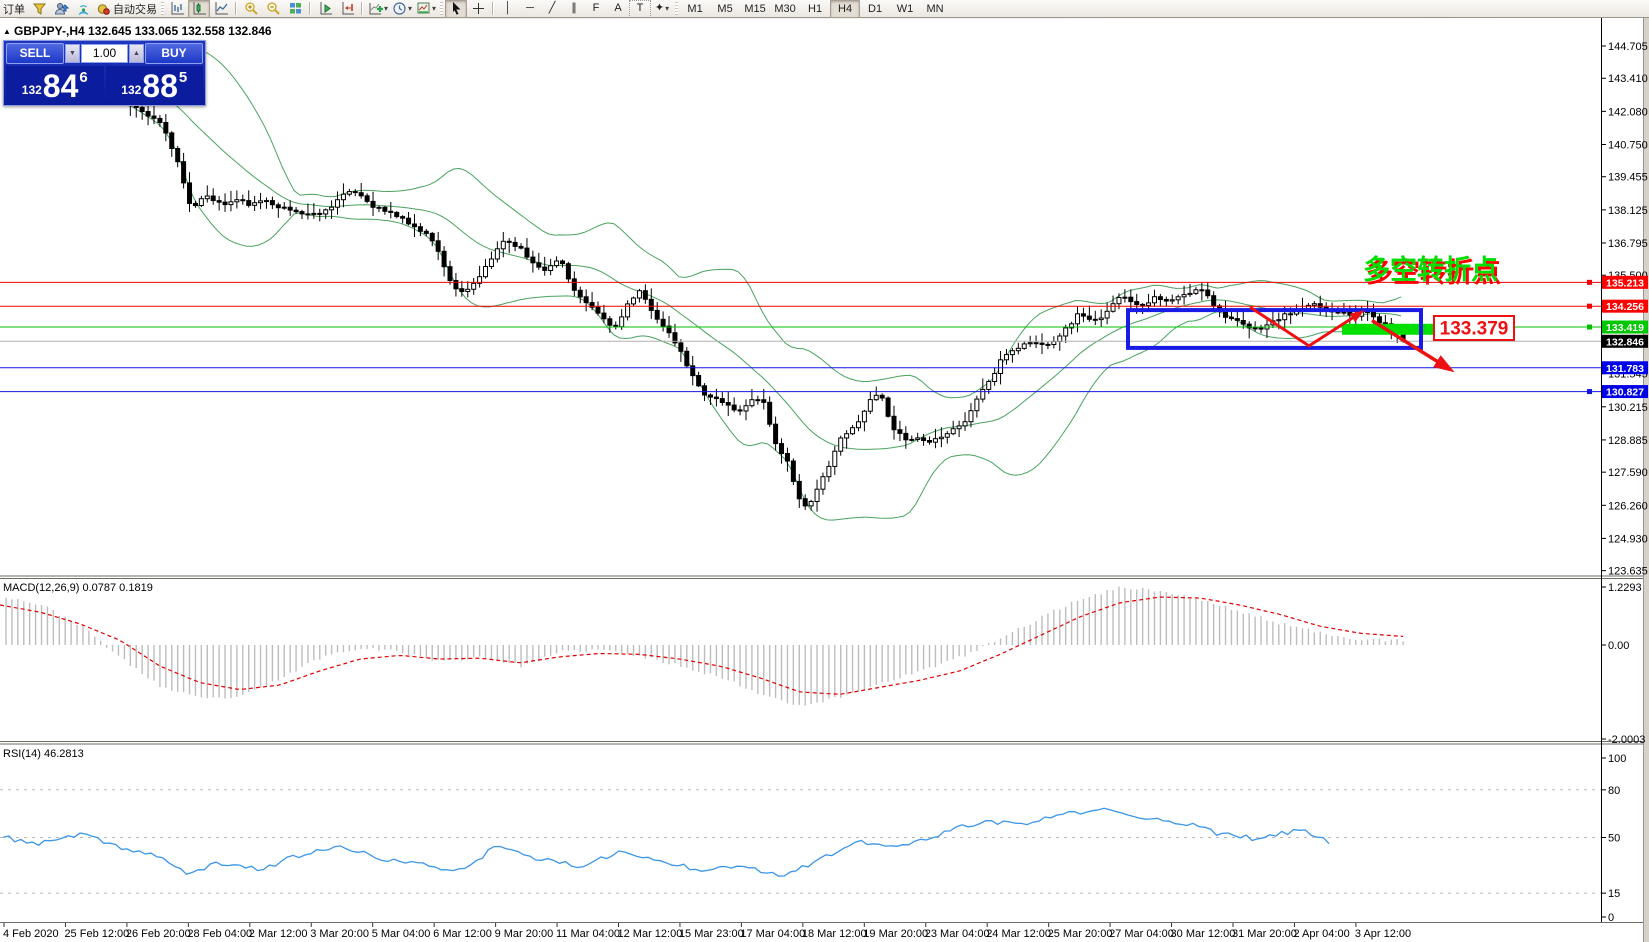 This screenshot has height=942, width=1649. I want to click on volume-decrease-button: ▼, so click(72, 53).